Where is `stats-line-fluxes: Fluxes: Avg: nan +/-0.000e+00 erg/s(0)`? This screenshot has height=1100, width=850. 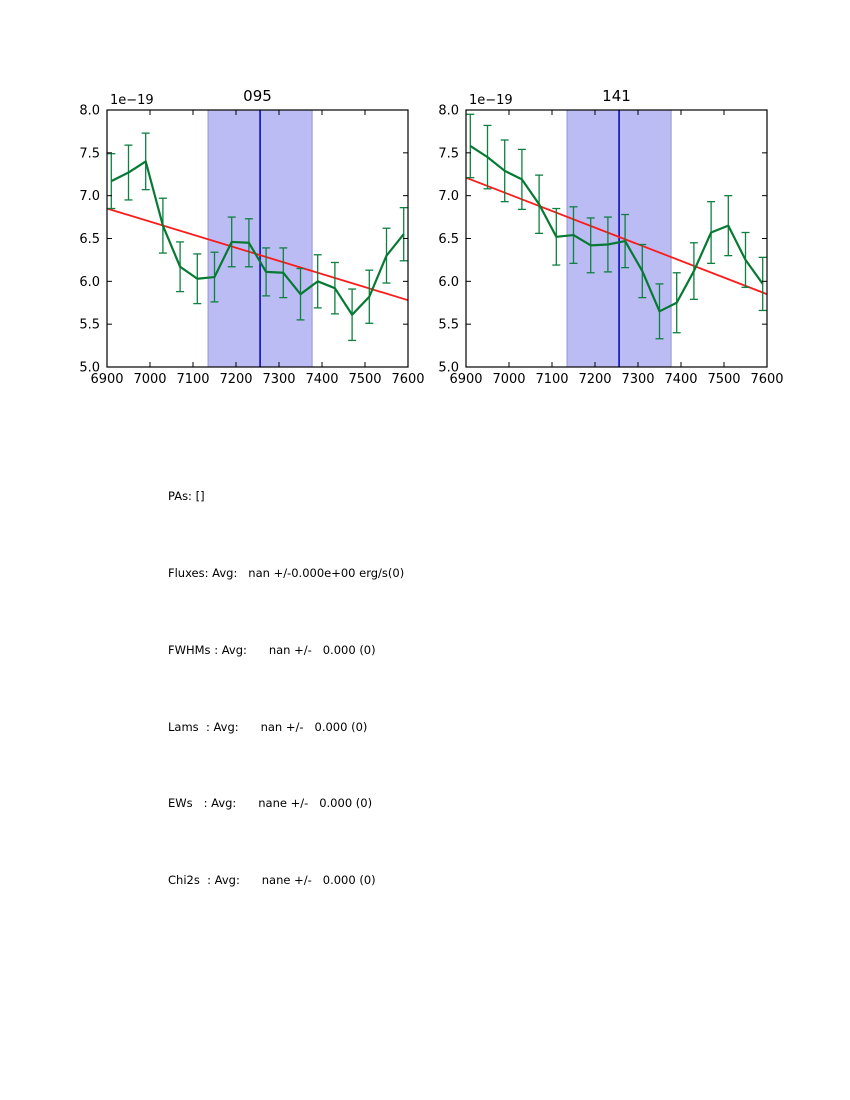 stats-line-fluxes: Fluxes: Avg: nan +/-0.000e+00 erg/s(0) is located at coordinates (286, 572).